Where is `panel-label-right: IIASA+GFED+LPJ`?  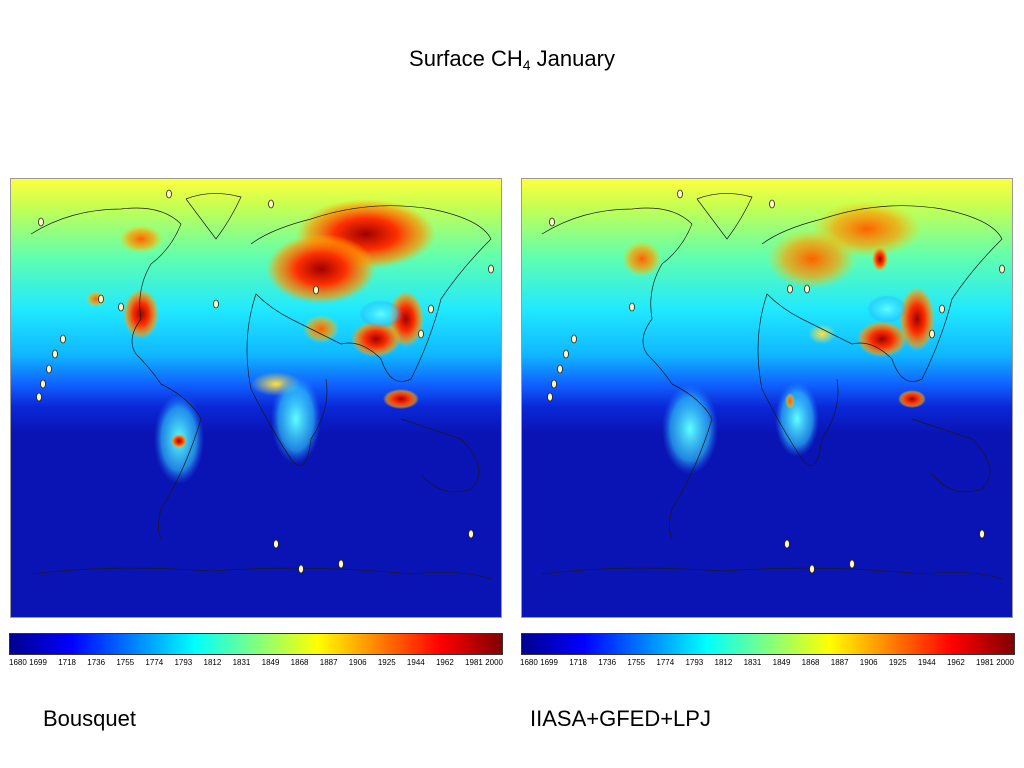
panel-label-right: IIASA+GFED+LPJ is located at coordinates (620, 718).